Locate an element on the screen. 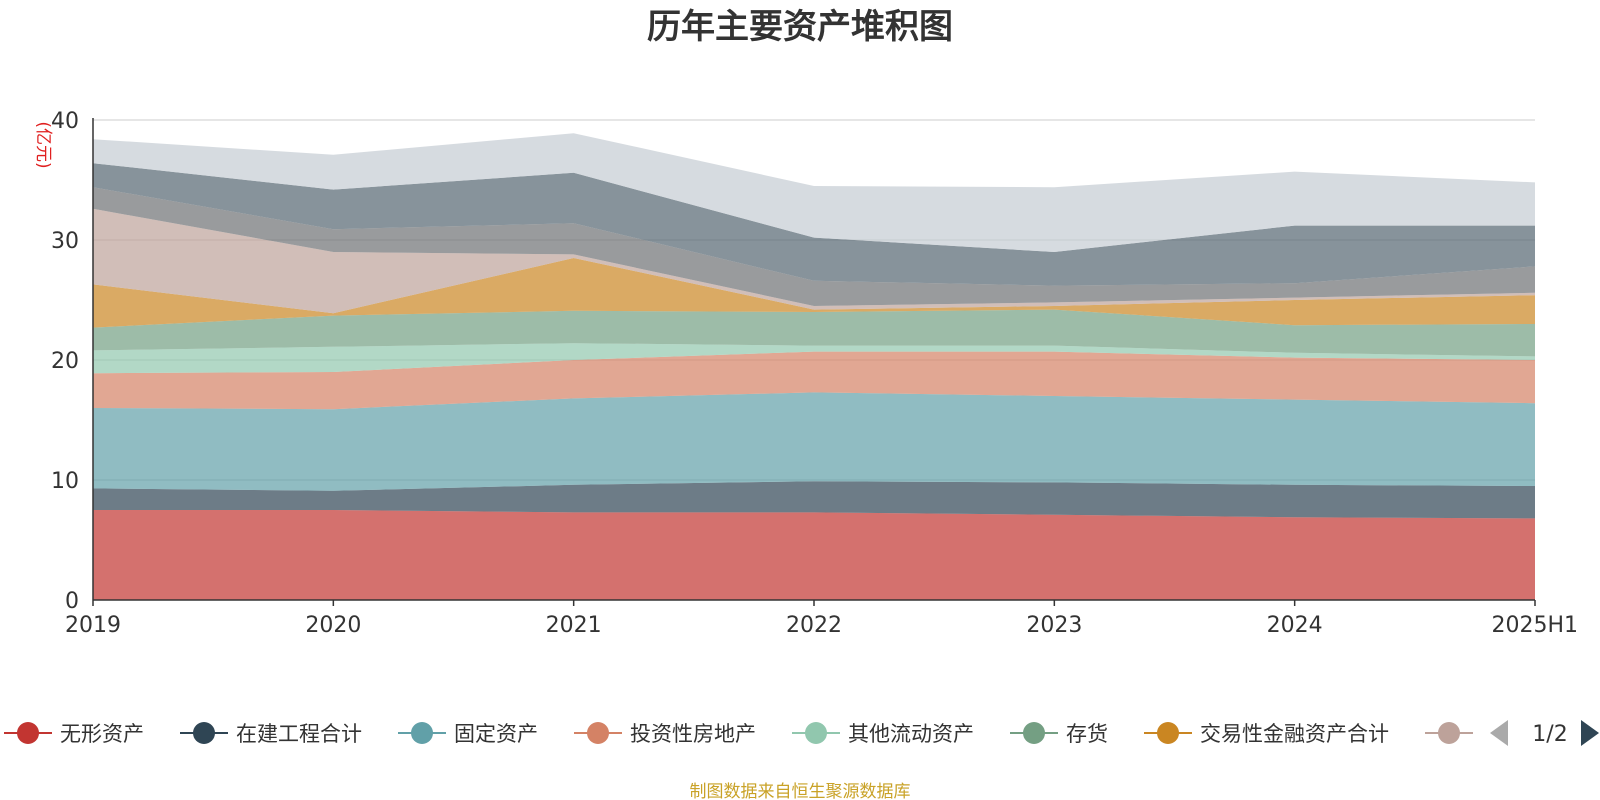 The width and height of the screenshot is (1600, 800). y-tick-label: 10 is located at coordinates (65, 481).